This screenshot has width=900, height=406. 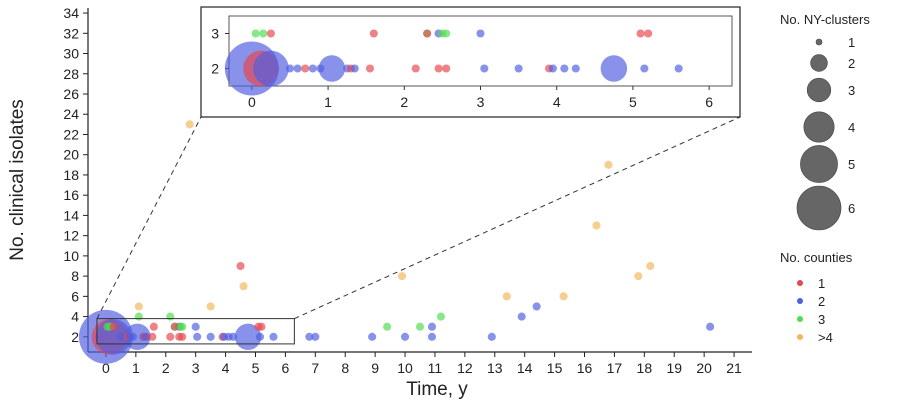 I want to click on inset-y-tick-label: 2, so click(x=215, y=69).